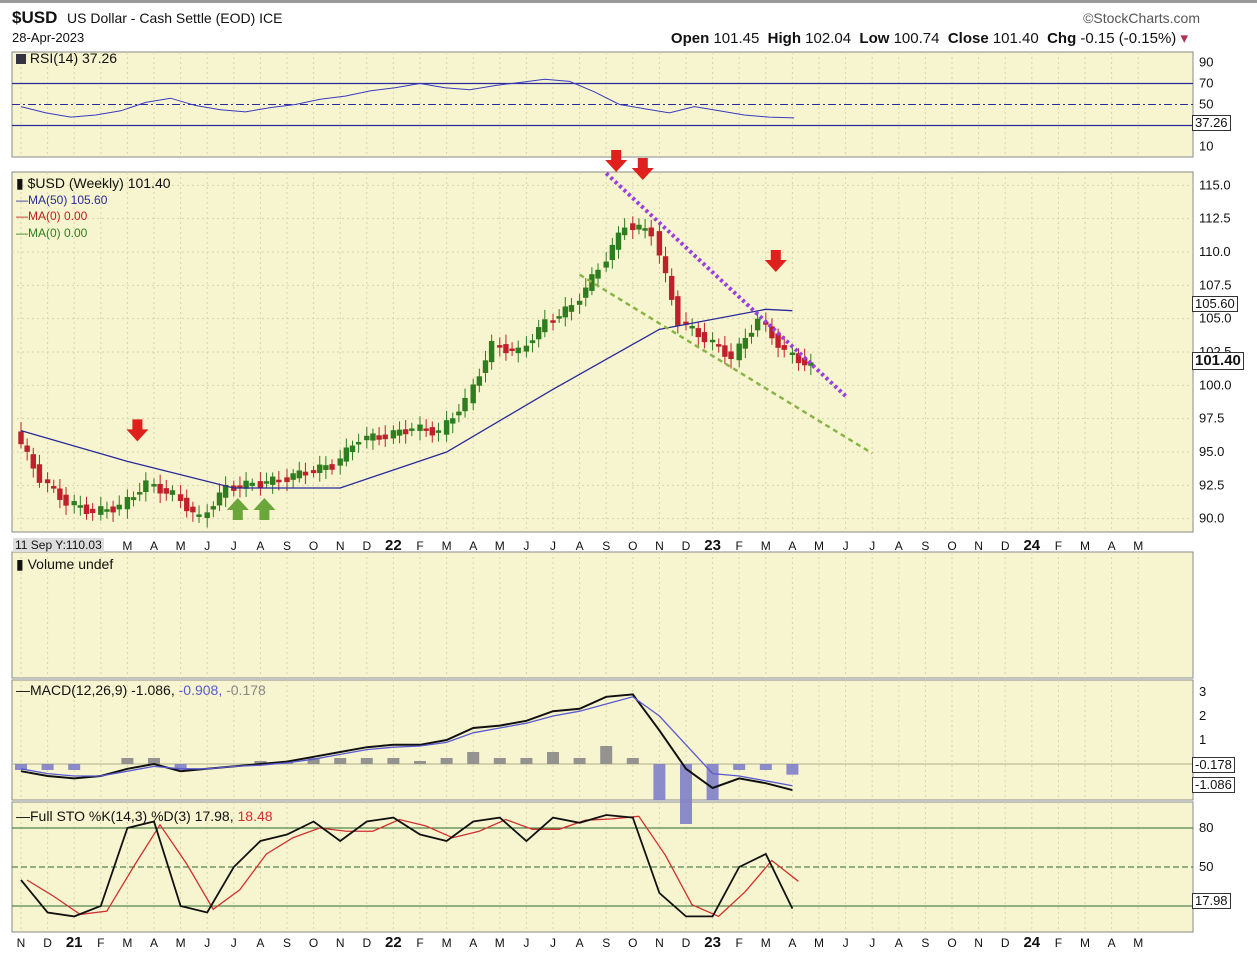 The image size is (1257, 954). Describe the element at coordinates (21, 943) in the screenshot. I see `bottom-xaxis-tick-label: N` at that location.